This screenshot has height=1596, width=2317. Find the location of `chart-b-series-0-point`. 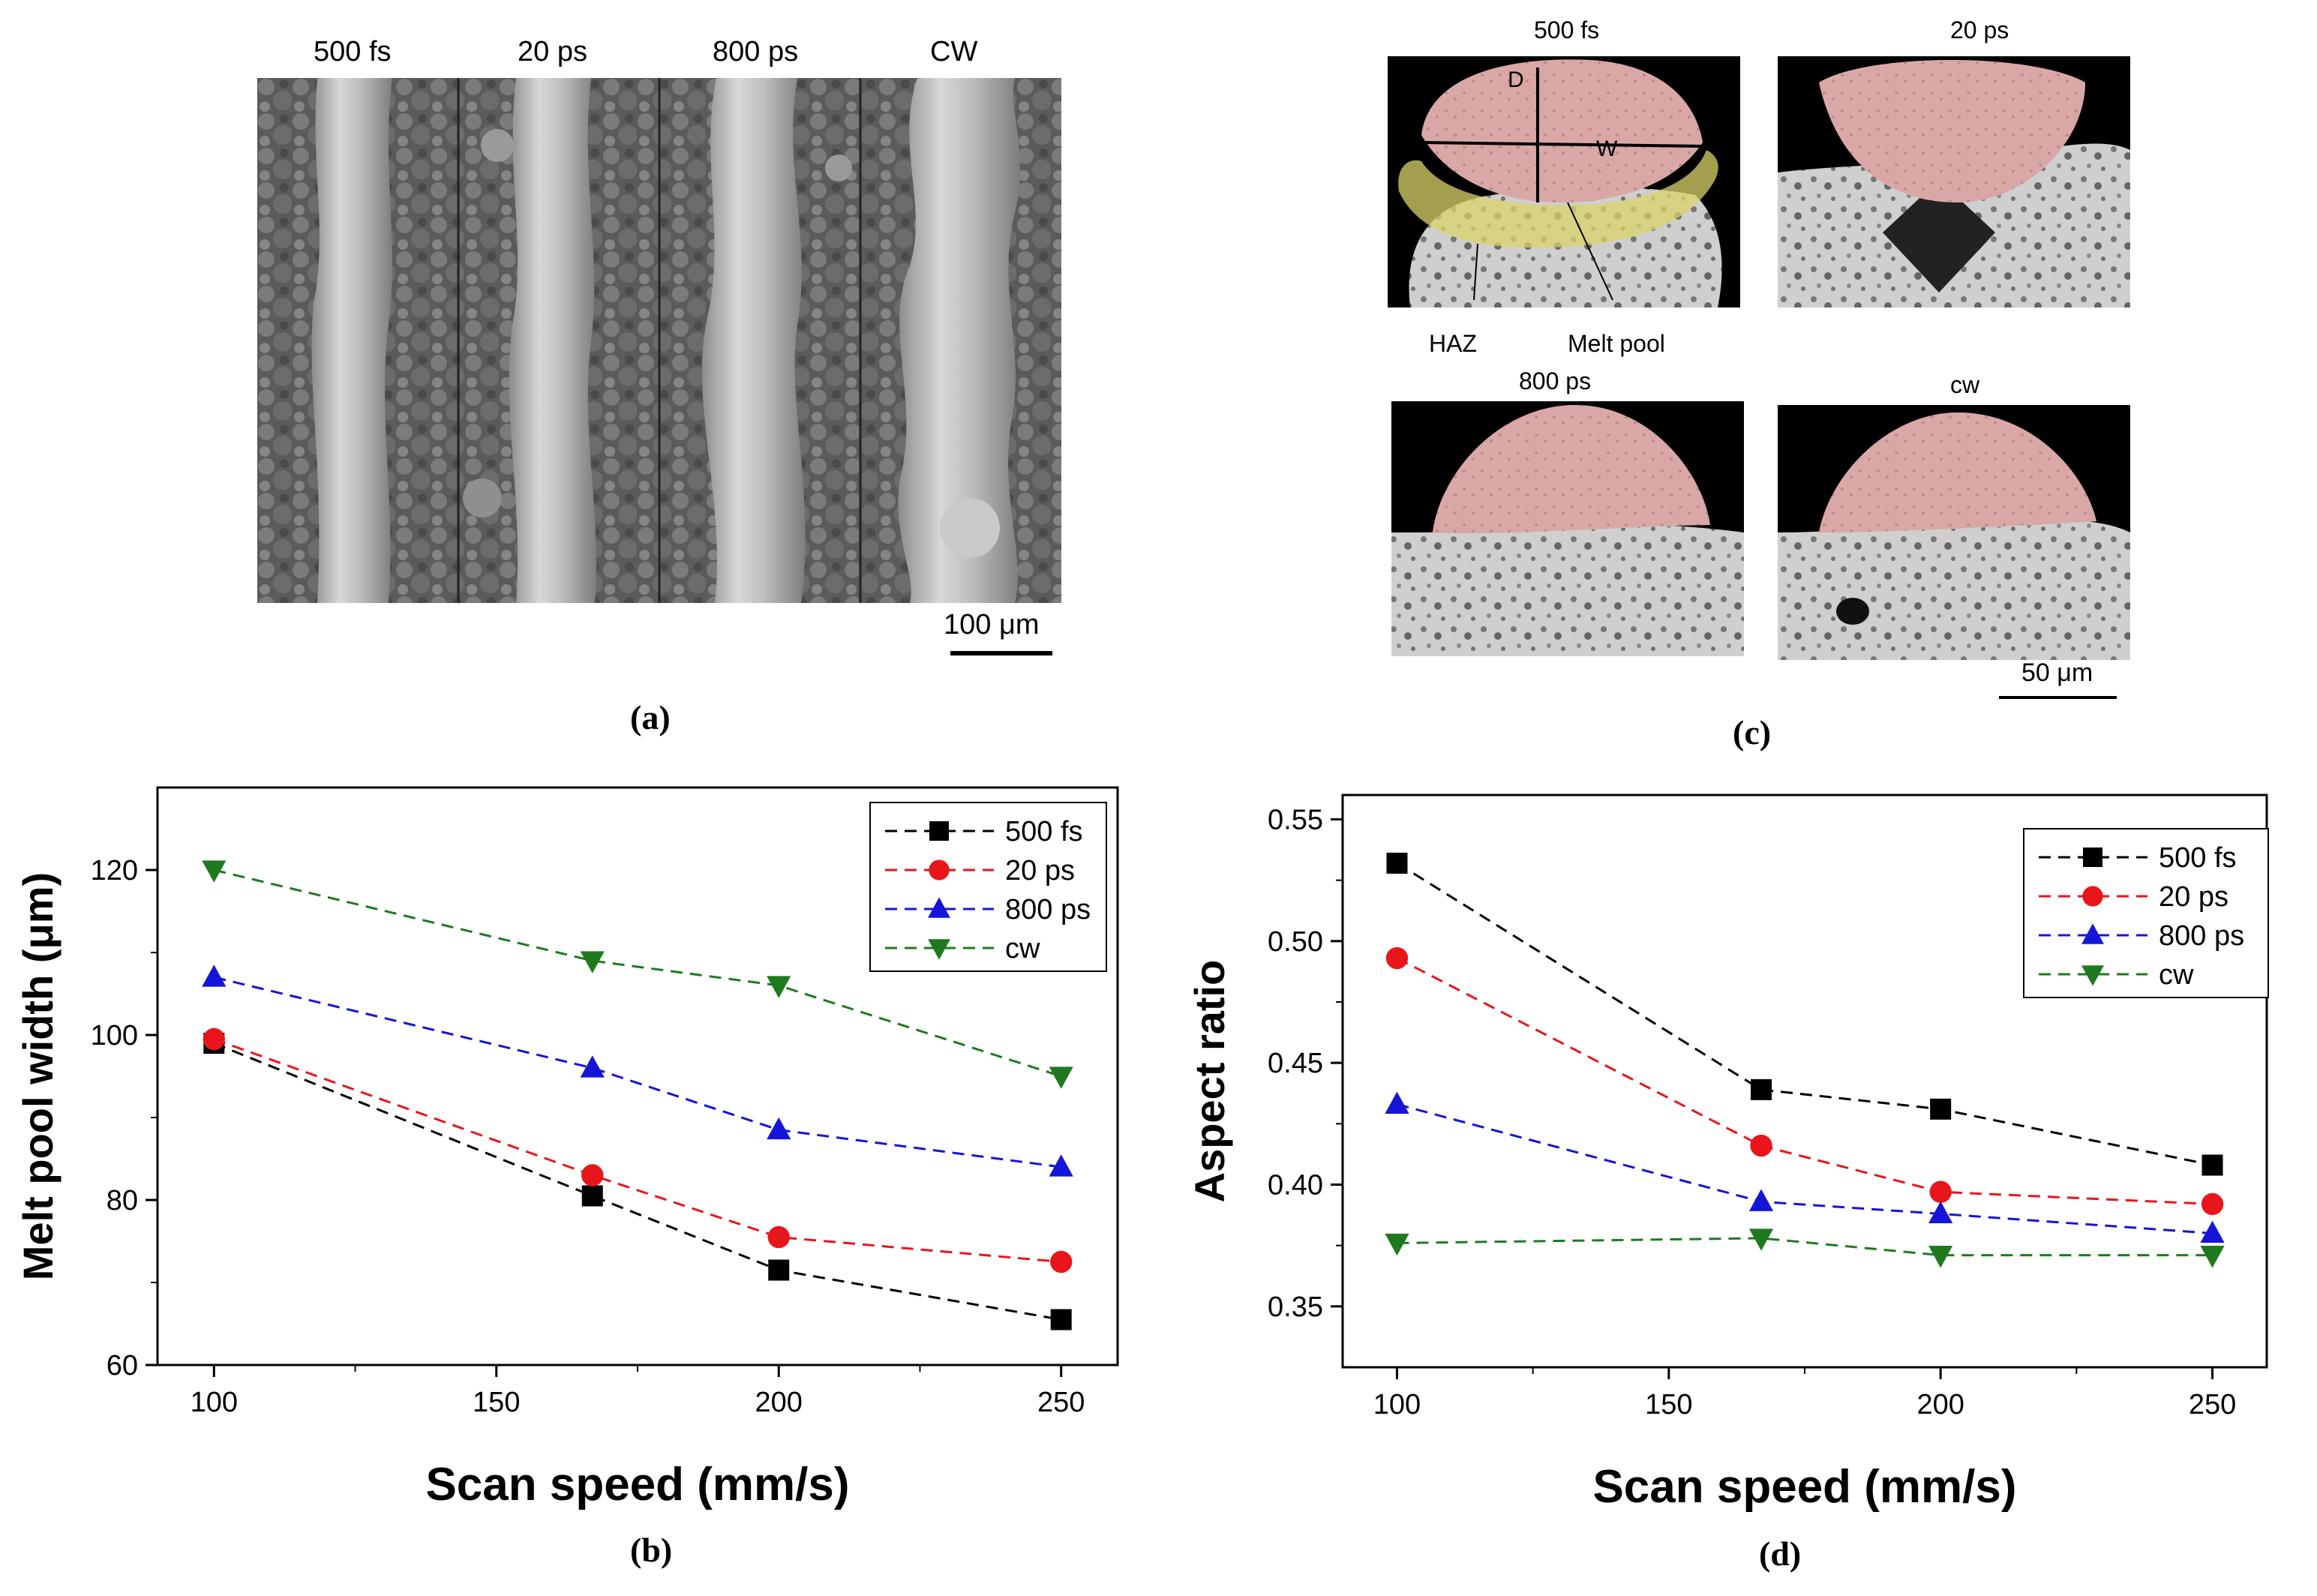

chart-b-series-0-point is located at coordinates (592, 1196).